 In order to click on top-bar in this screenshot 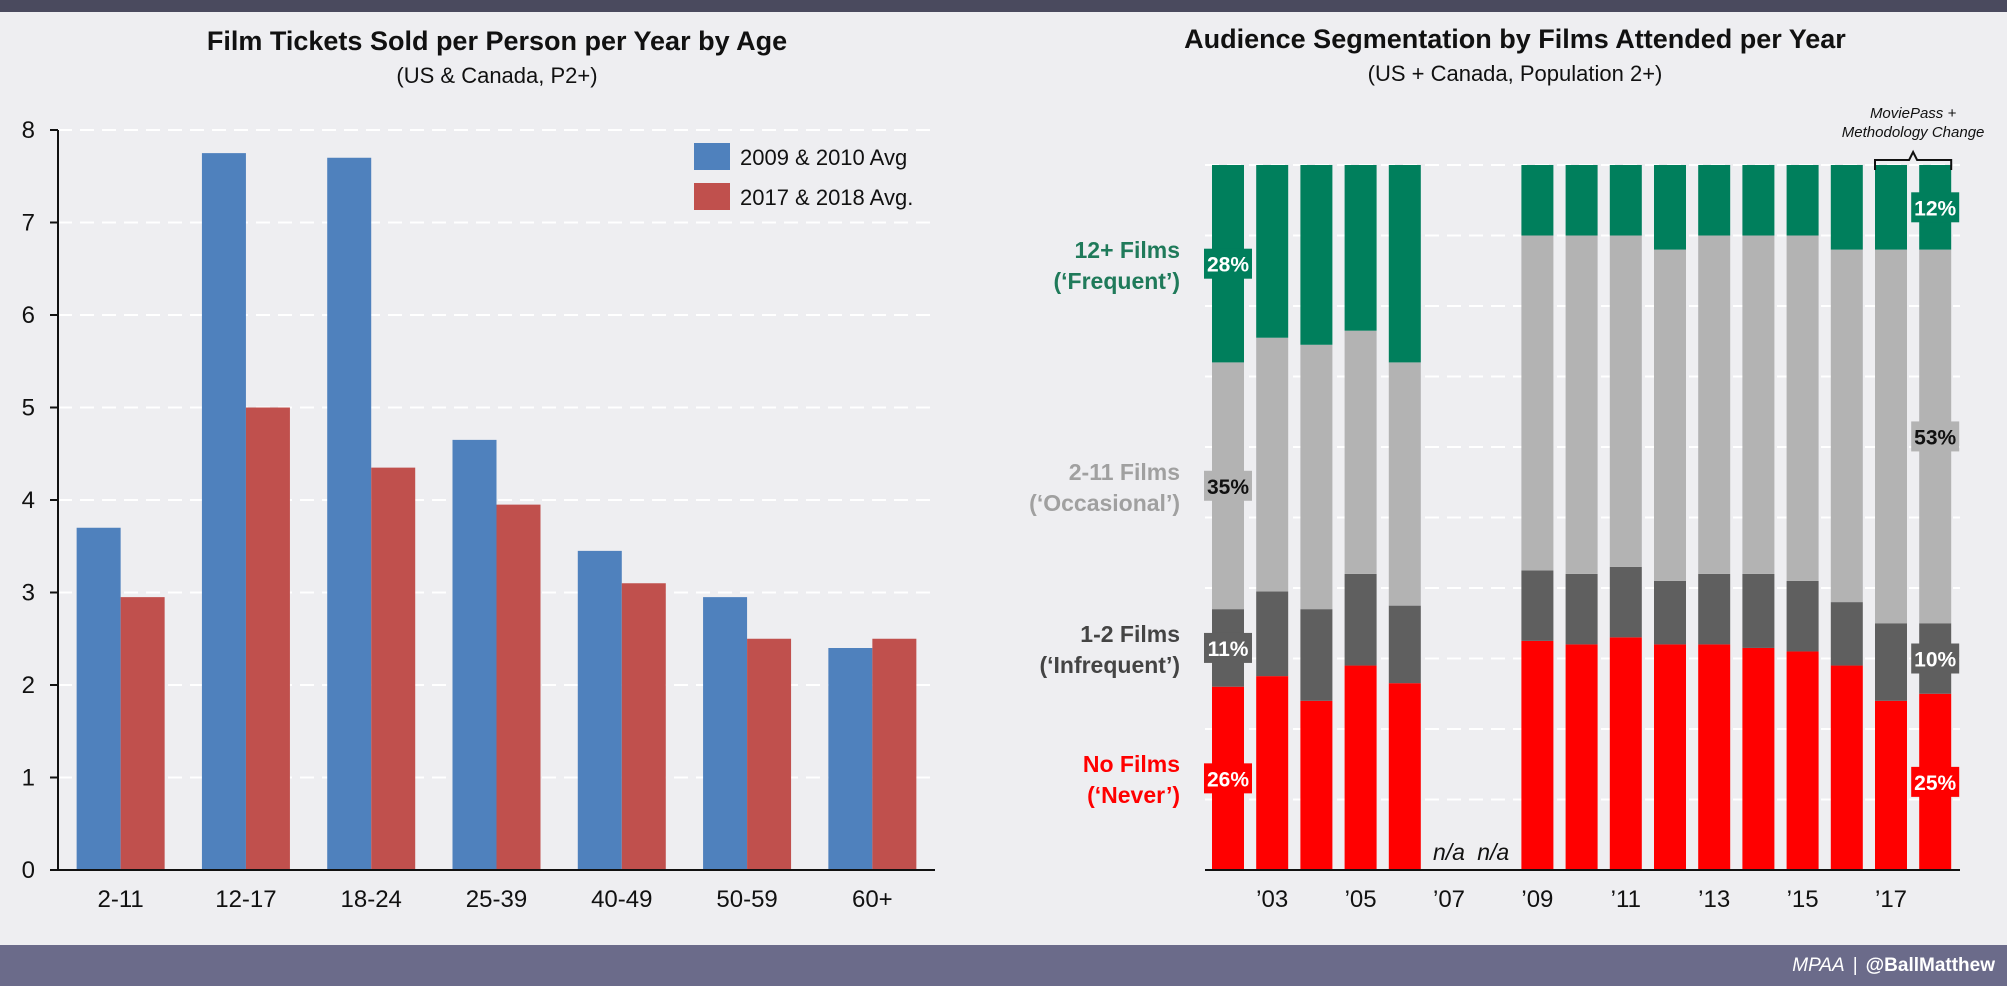, I will do `click(1003, 6)`.